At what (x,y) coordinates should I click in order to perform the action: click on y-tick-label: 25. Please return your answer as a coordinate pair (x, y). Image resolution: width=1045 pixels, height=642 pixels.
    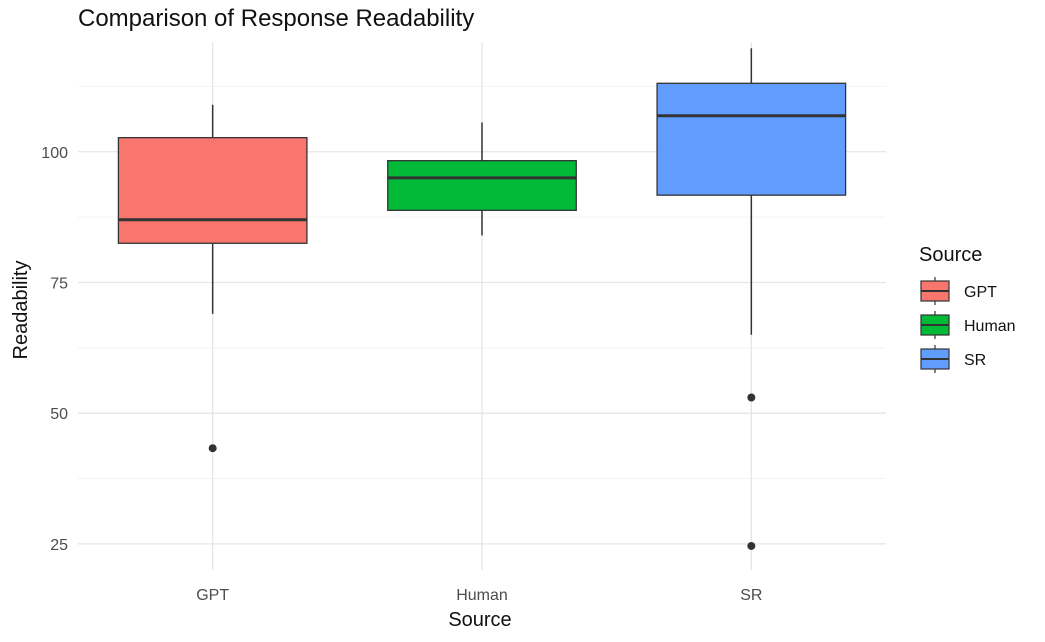
    Looking at the image, I should click on (59, 545).